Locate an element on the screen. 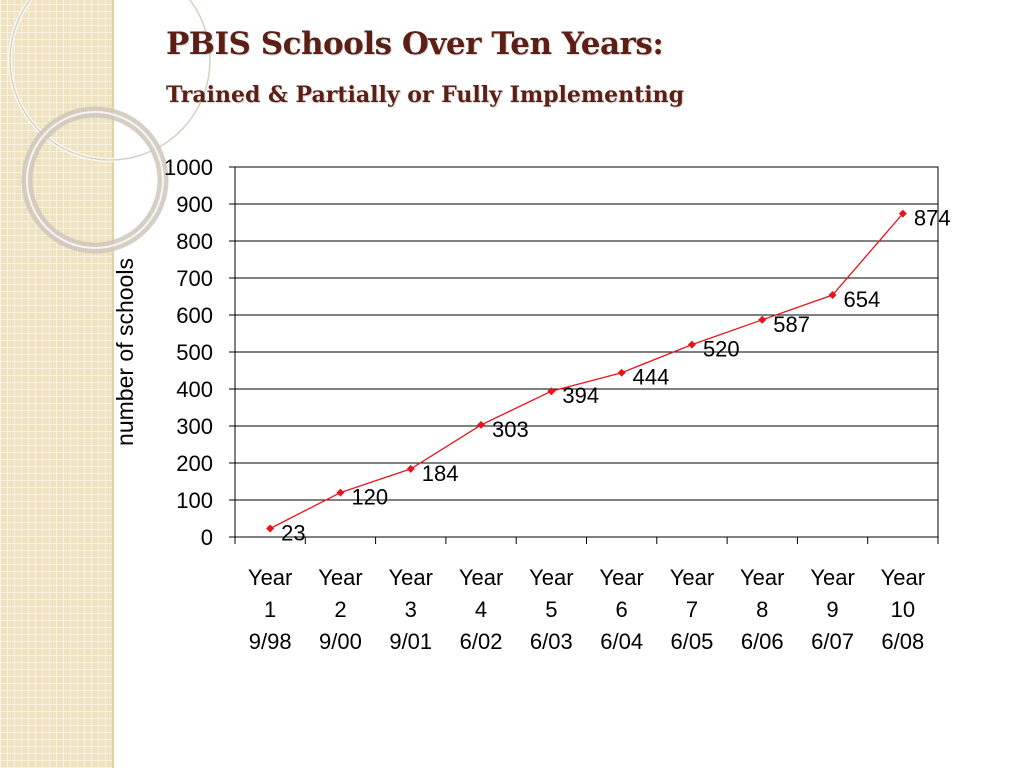 This screenshot has height=768, width=1024. y-tick-label: 600 is located at coordinates (194, 315).